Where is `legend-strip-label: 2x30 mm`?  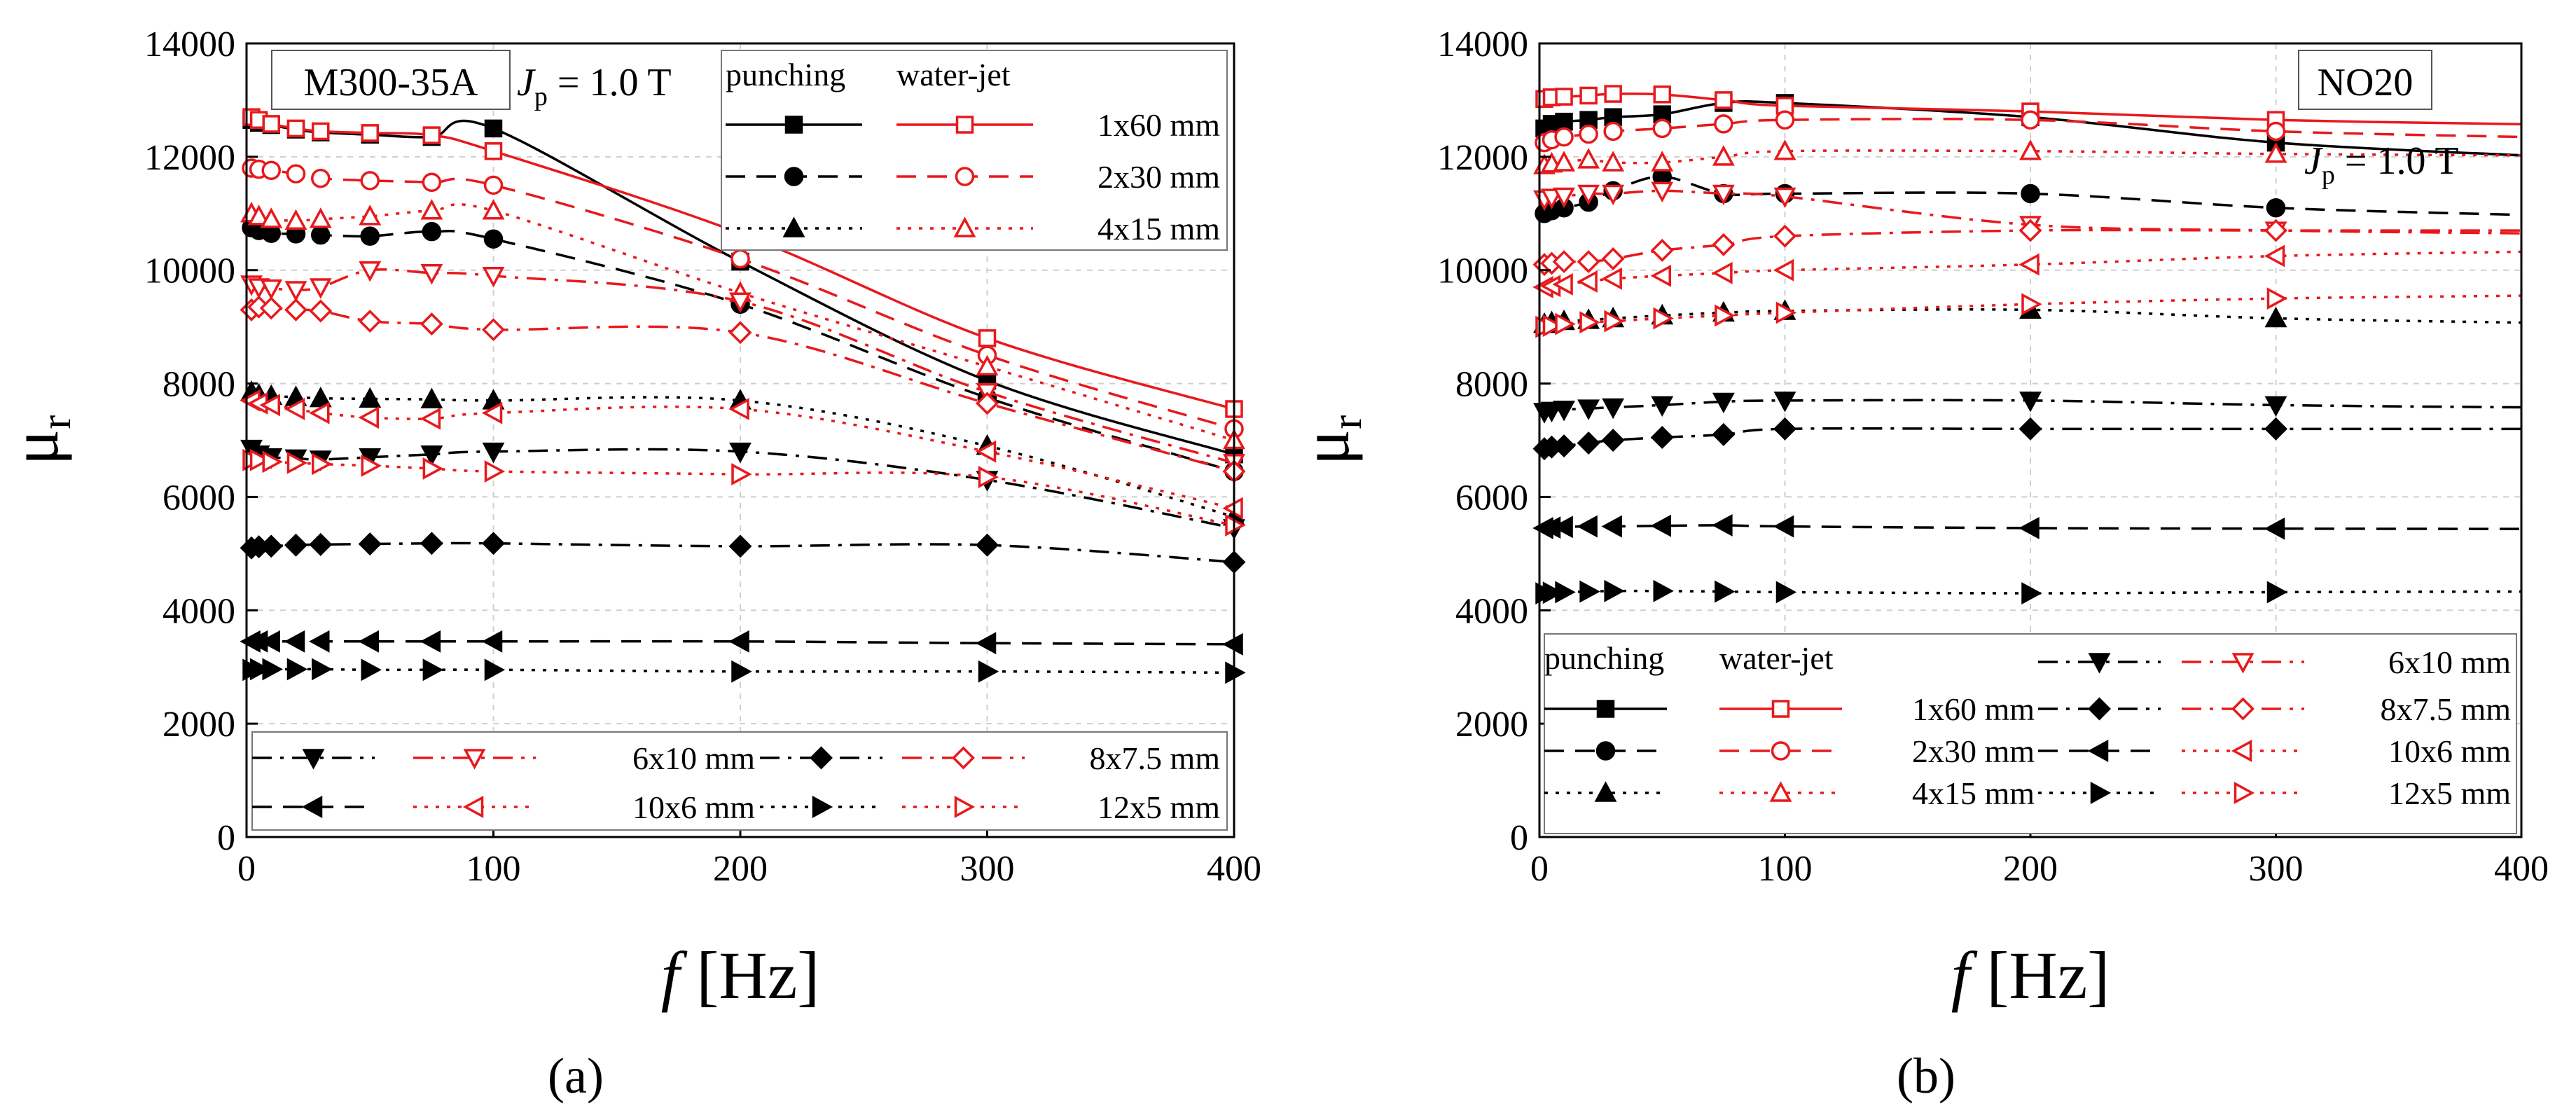
legend-strip-label: 2x30 mm is located at coordinates (1159, 177).